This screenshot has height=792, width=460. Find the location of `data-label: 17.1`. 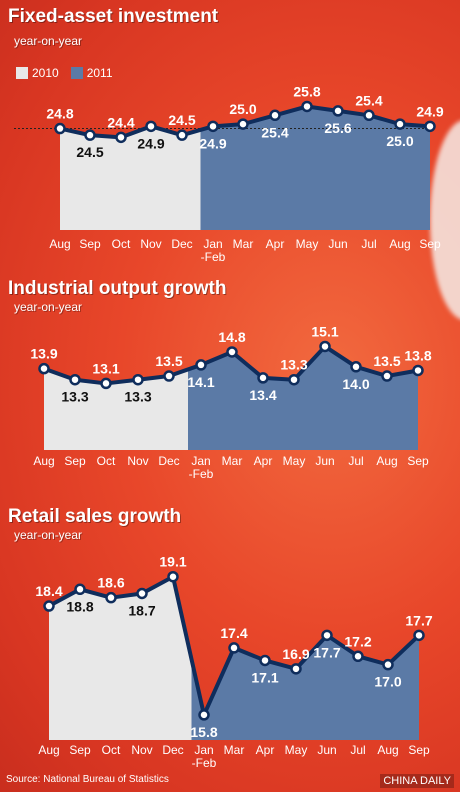

data-label: 17.1 is located at coordinates (264, 677).